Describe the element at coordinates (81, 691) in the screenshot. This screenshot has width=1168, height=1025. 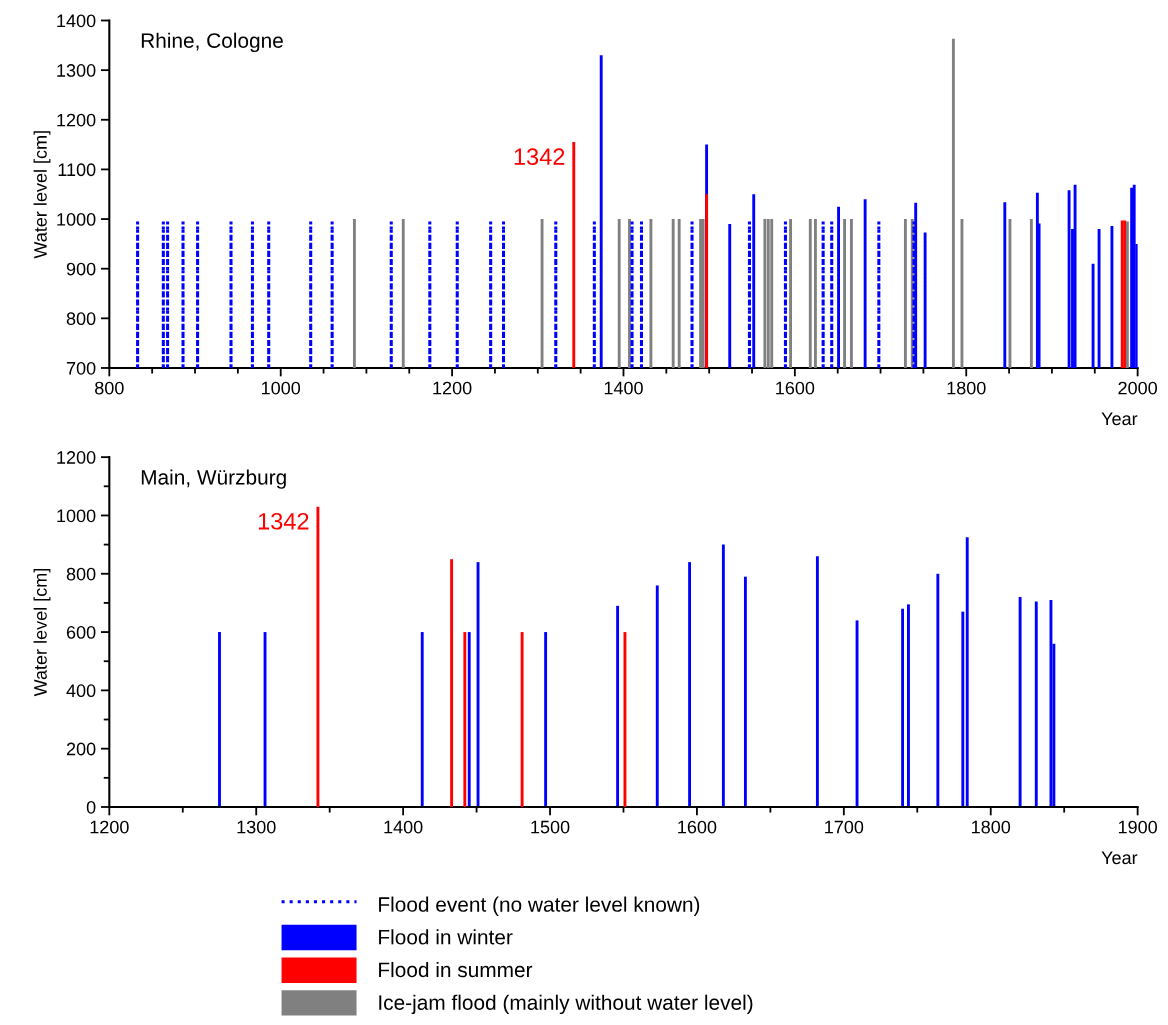
I see `y-tick-label: 400` at that location.